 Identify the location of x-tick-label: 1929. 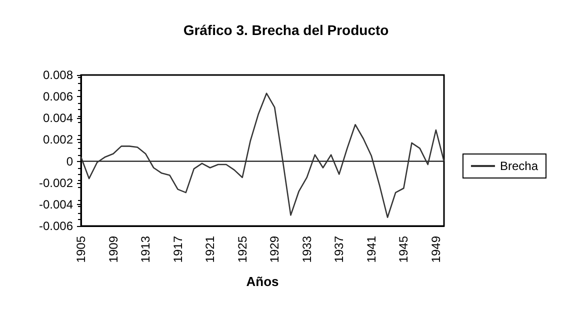
(275, 249).